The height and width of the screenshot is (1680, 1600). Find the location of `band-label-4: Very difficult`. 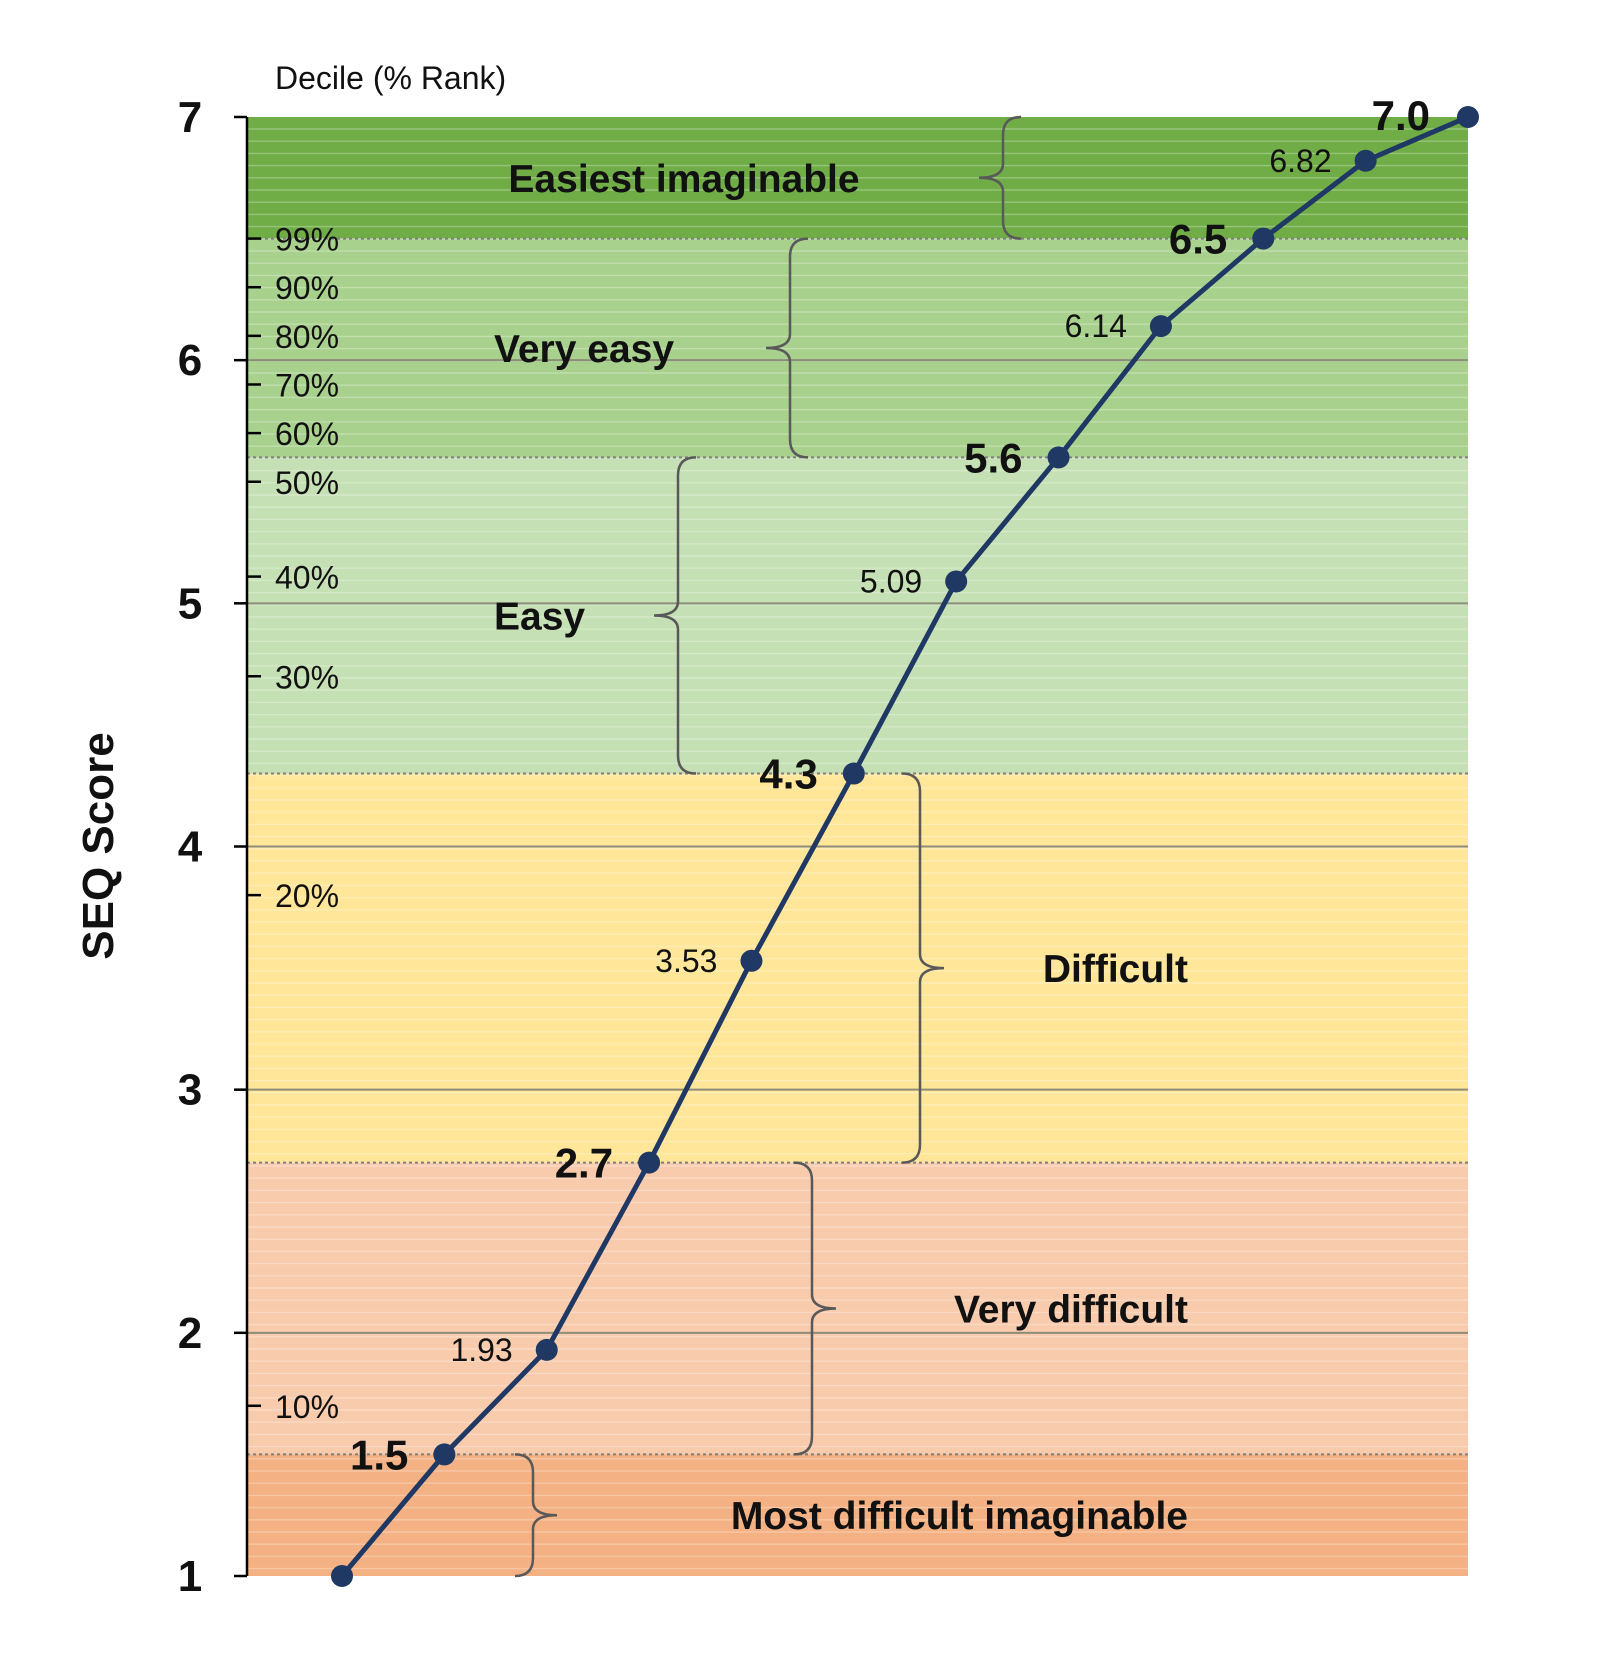

band-label-4: Very difficult is located at coordinates (1071, 1310).